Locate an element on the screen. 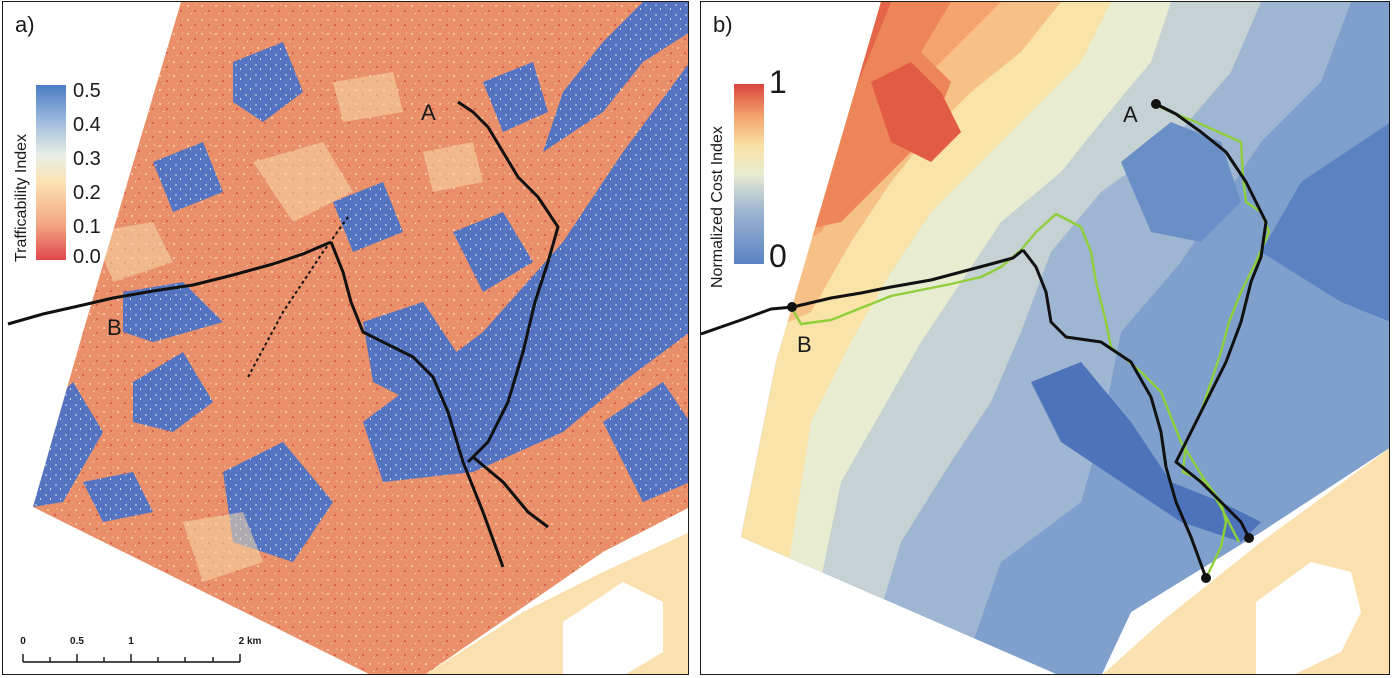 Image resolution: width=1393 pixels, height=678 pixels. scale-tick-label: 0 is located at coordinates (23, 641).